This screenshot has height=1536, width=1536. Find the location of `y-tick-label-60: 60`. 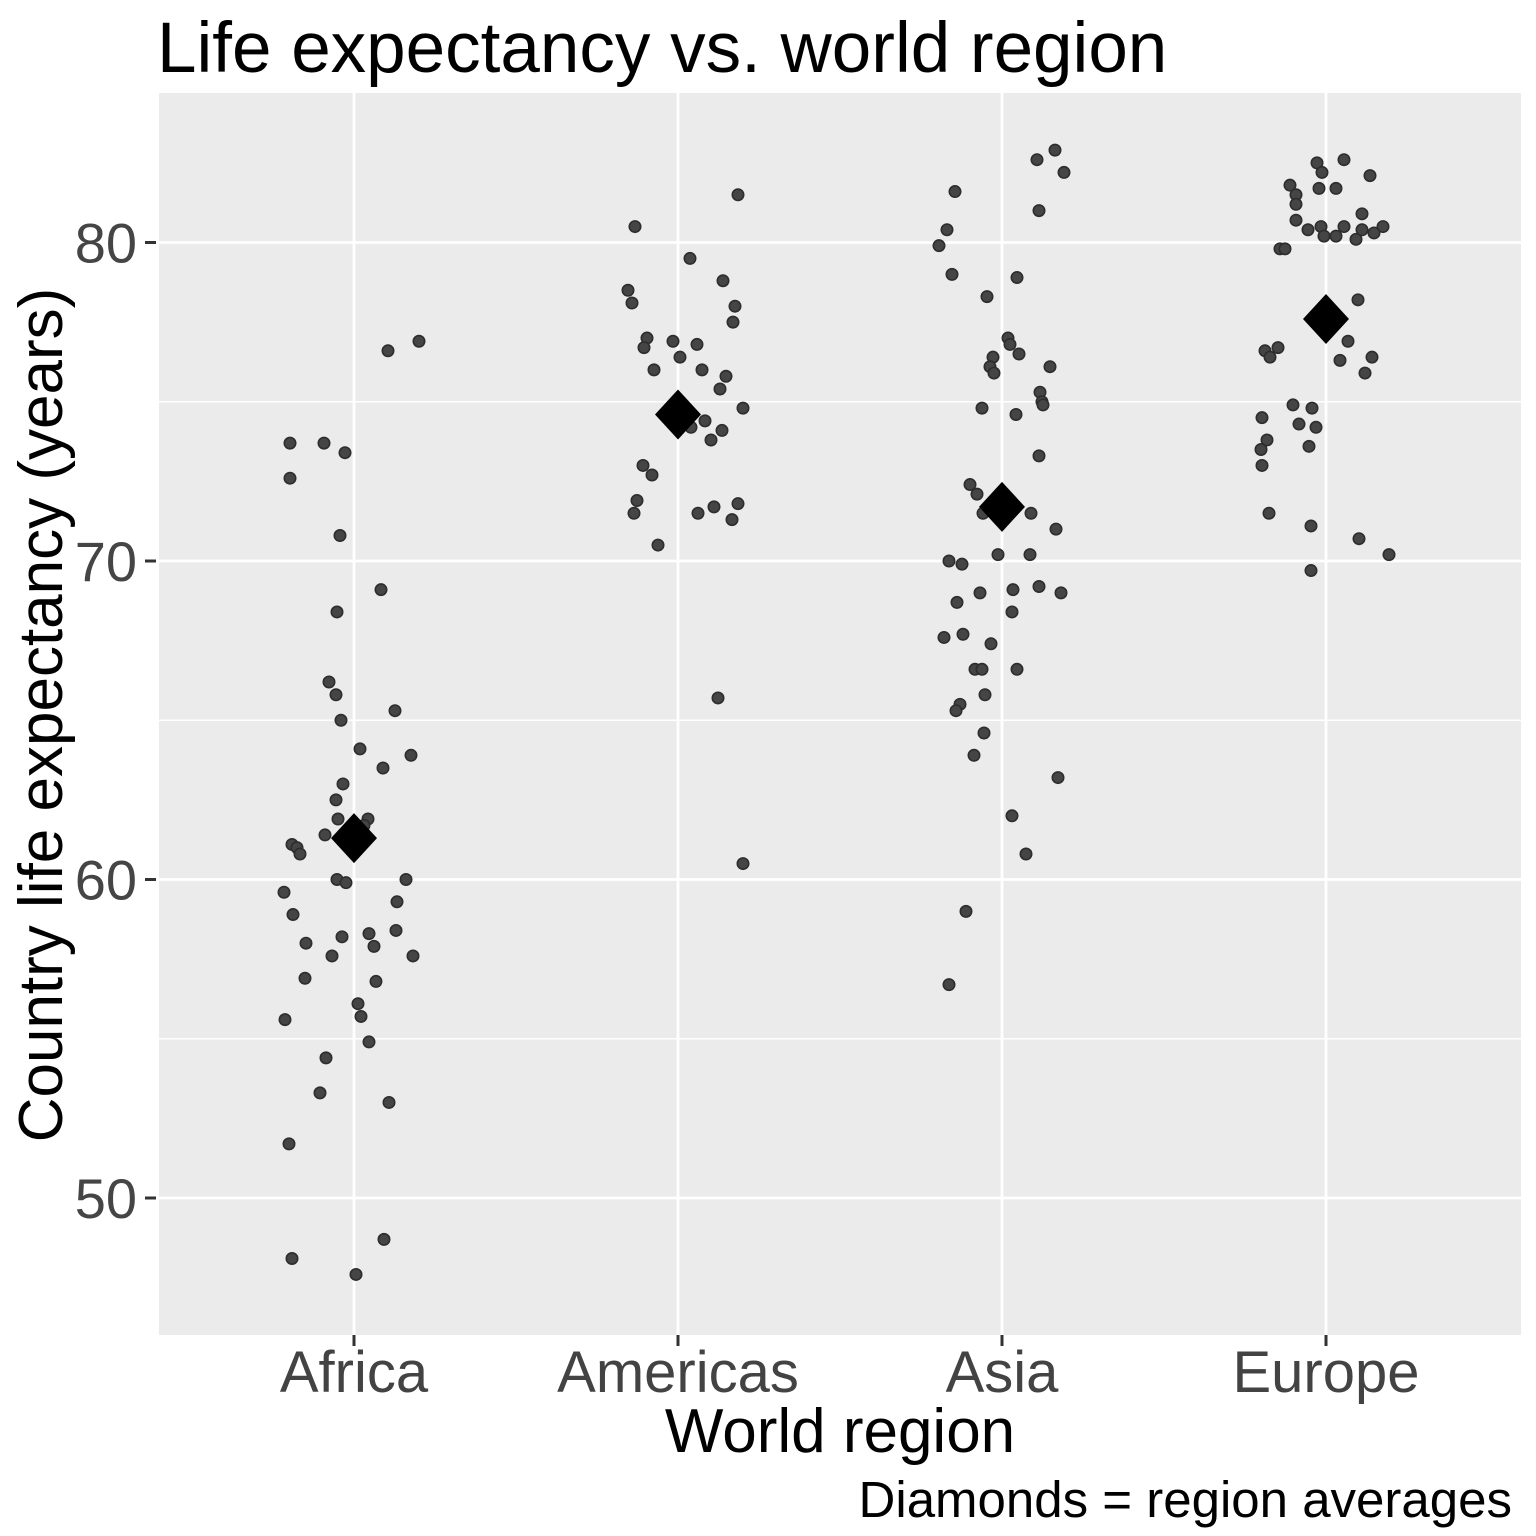

y-tick-label-60: 60 is located at coordinates (106, 880).